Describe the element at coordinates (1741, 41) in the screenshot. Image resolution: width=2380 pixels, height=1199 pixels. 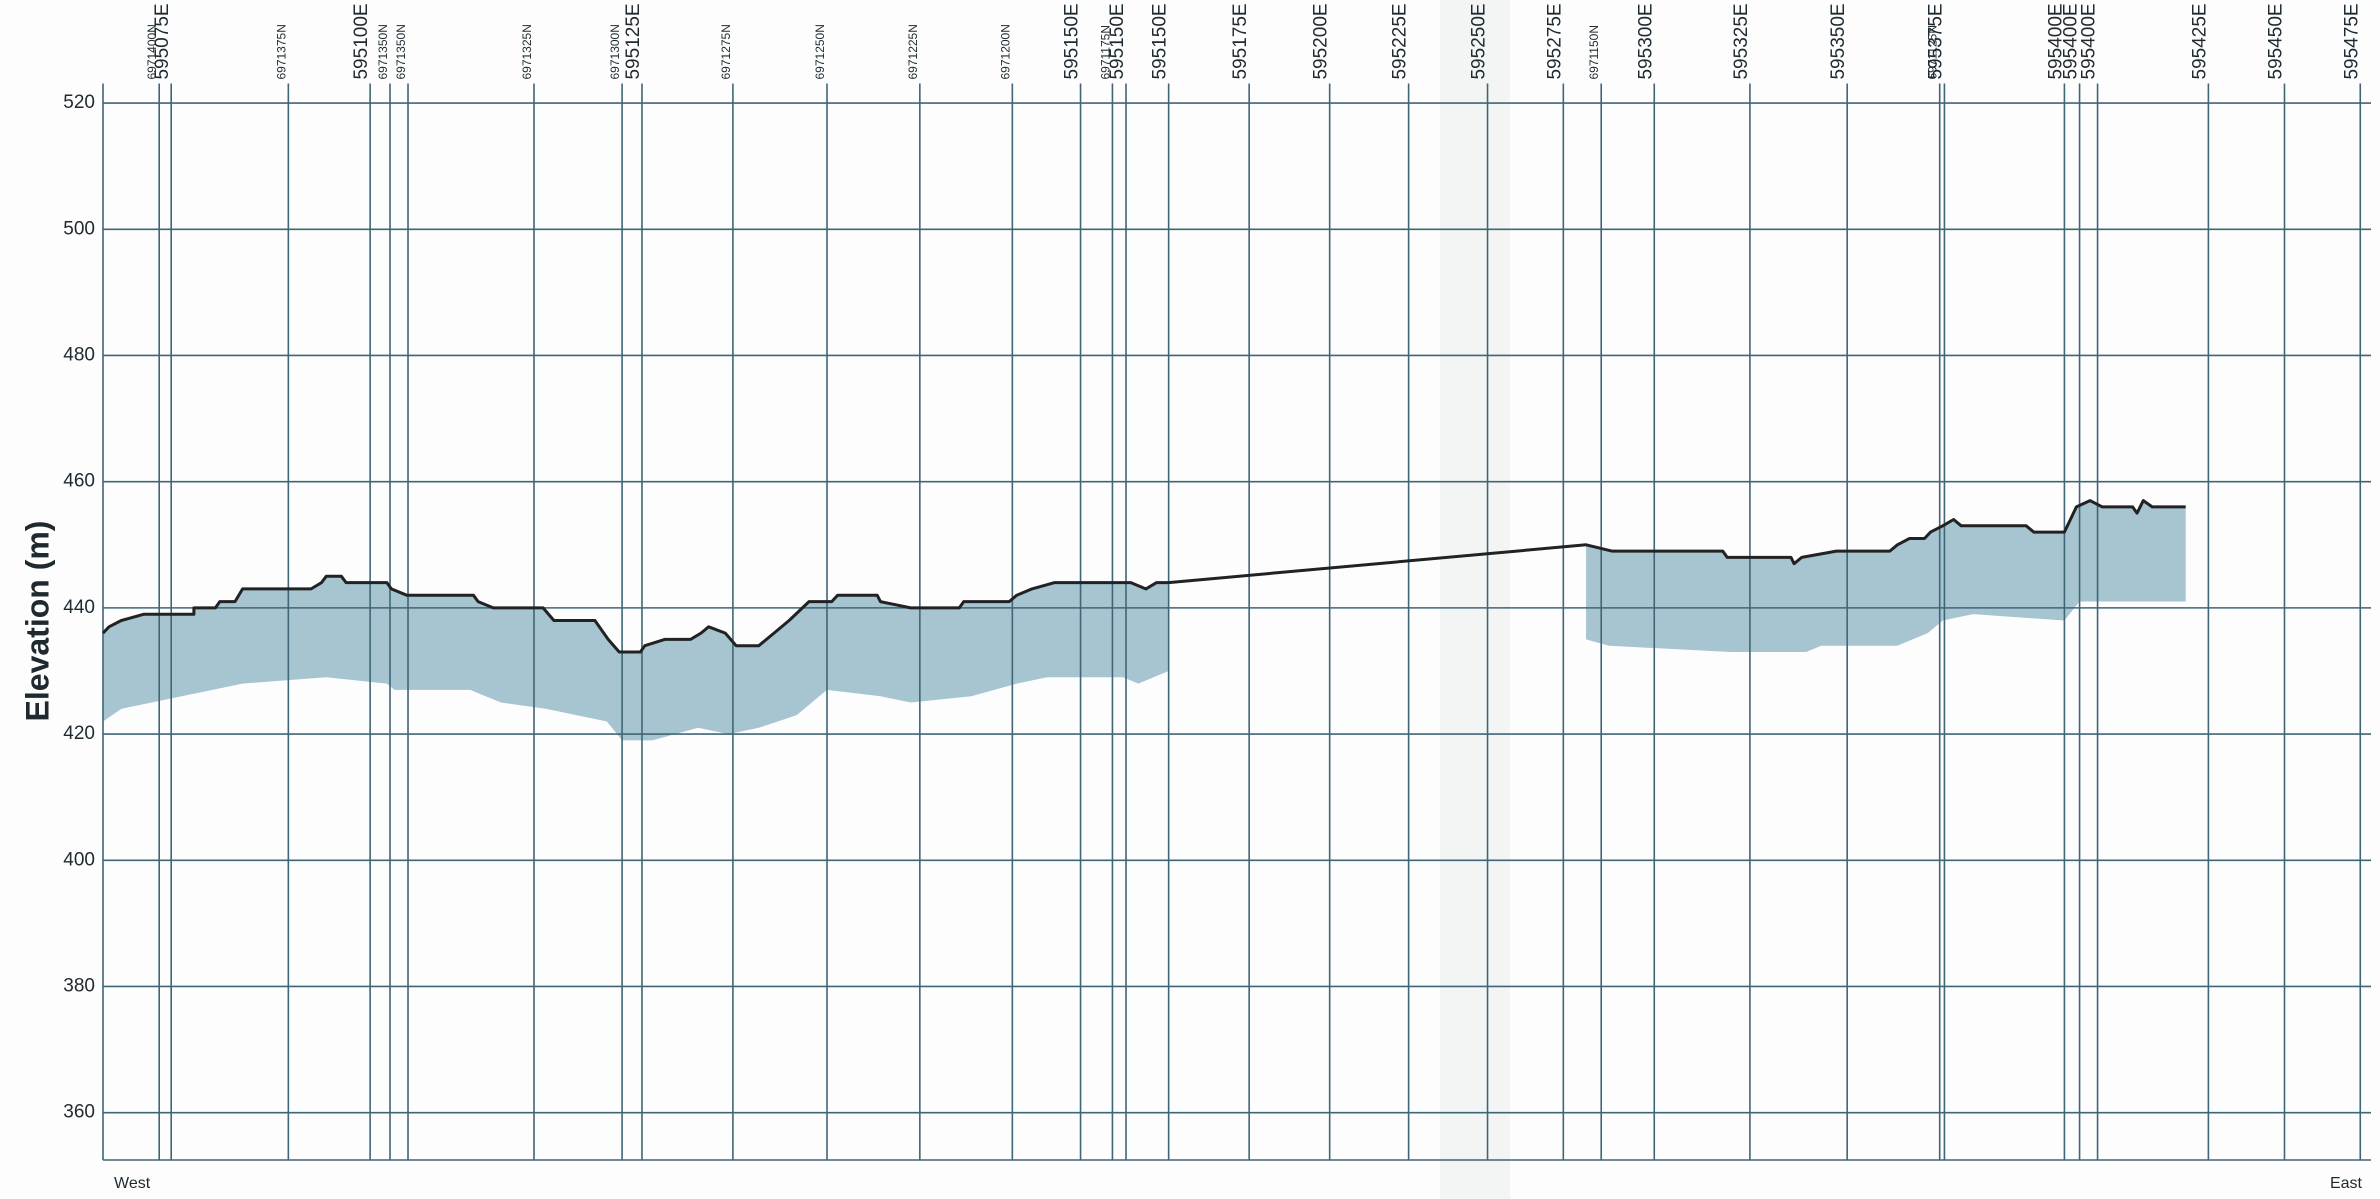
I see `x-tick-label: 595325E` at that location.